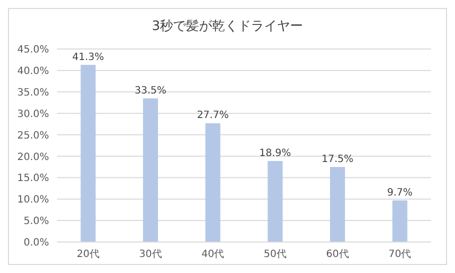 This screenshot has height=273, width=455. I want to click on y-tick-label: 25.0%, so click(33, 136).